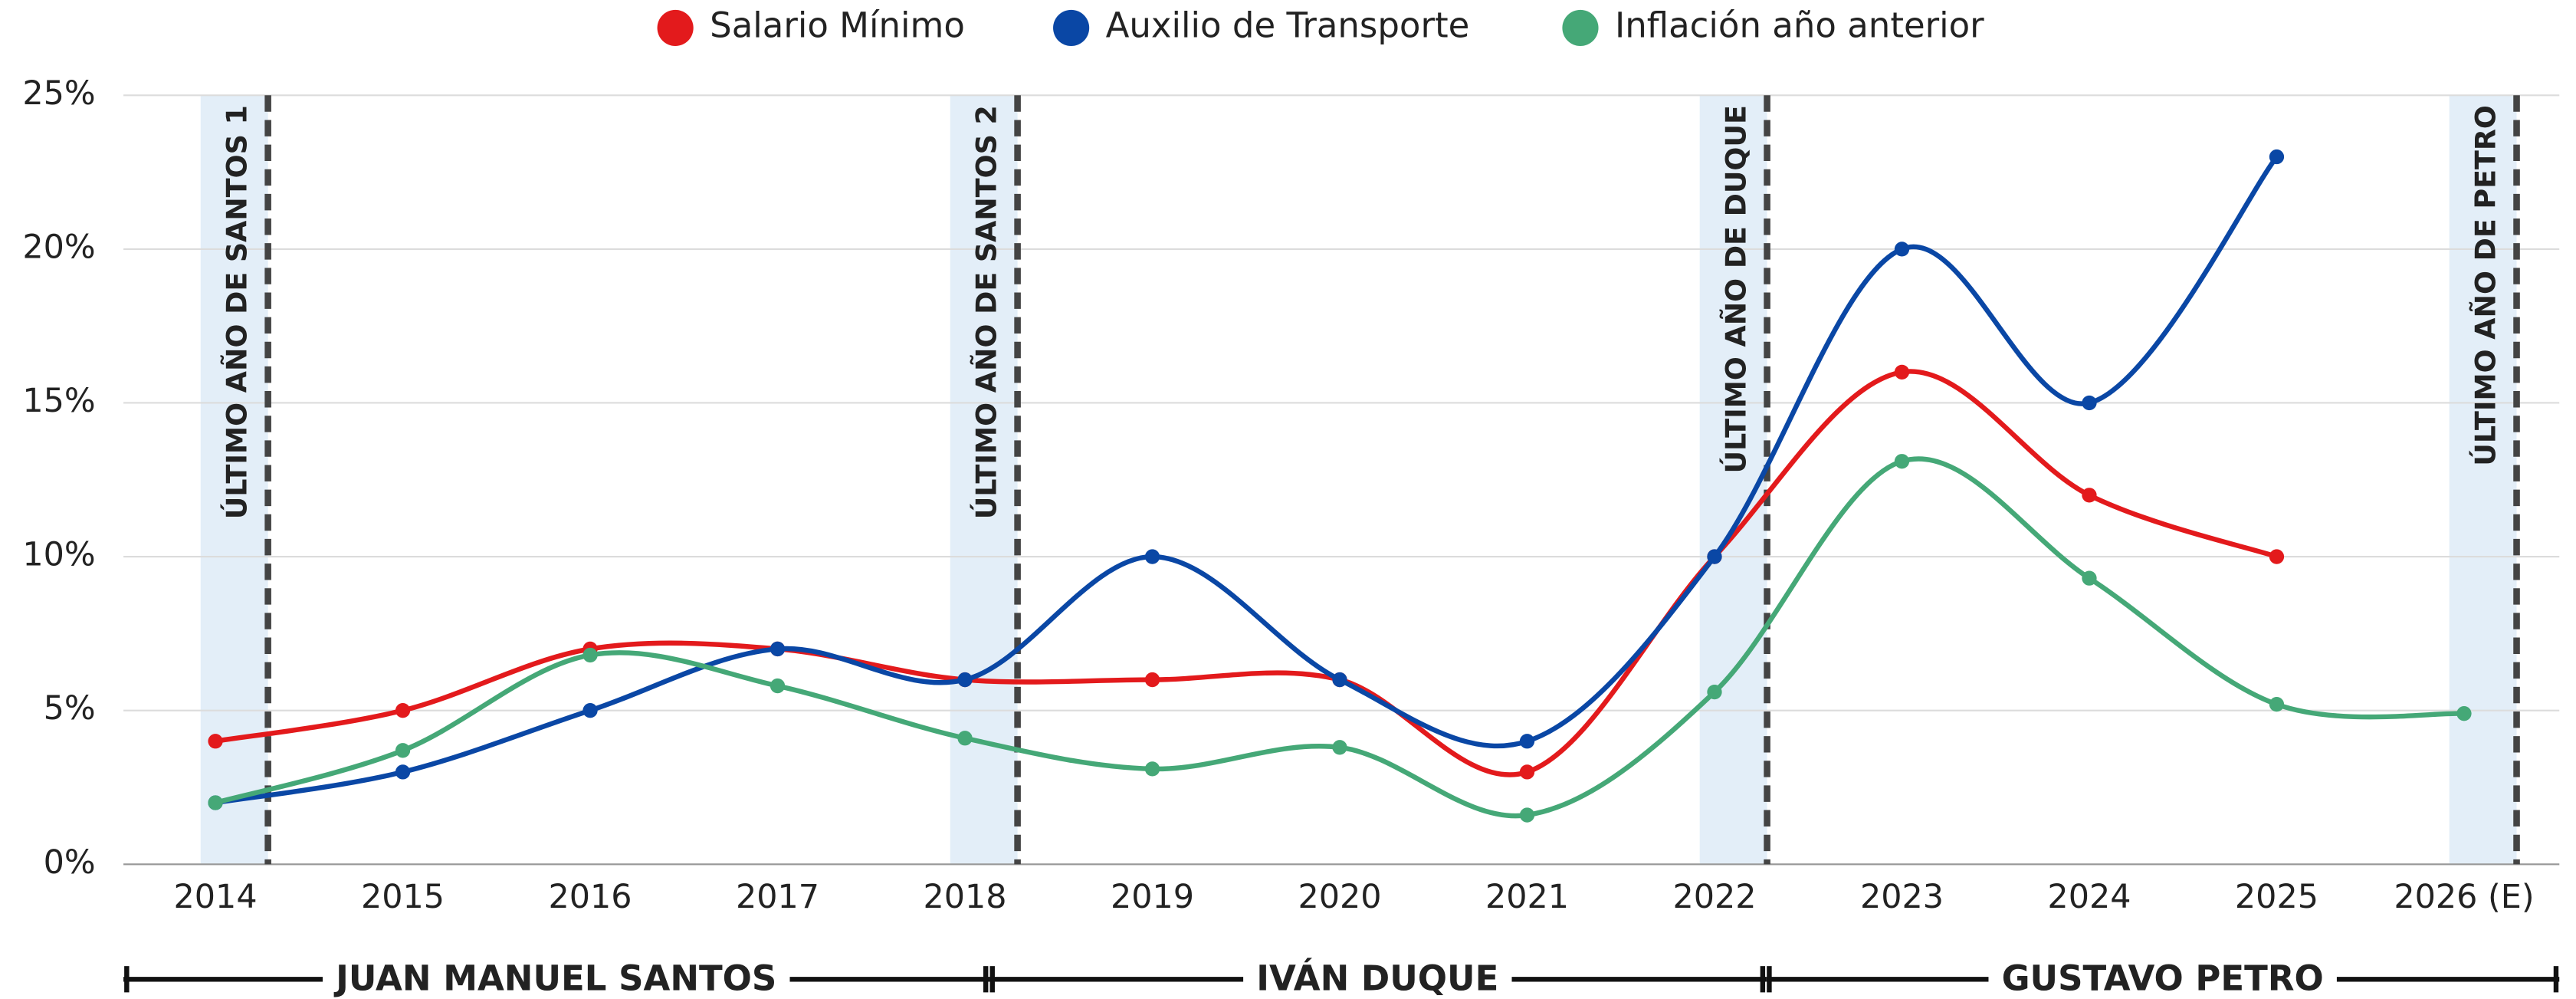  I want to click on period-label: JUAN MANUEL SANTOS, so click(554, 978).